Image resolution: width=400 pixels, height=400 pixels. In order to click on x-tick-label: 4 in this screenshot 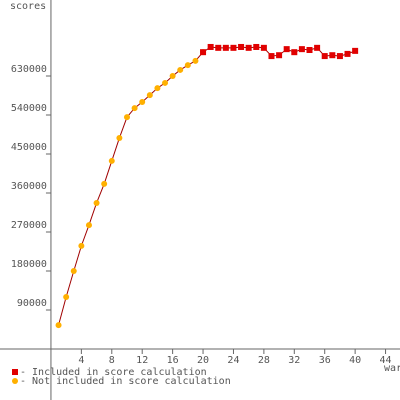, I will do `click(81, 360)`.